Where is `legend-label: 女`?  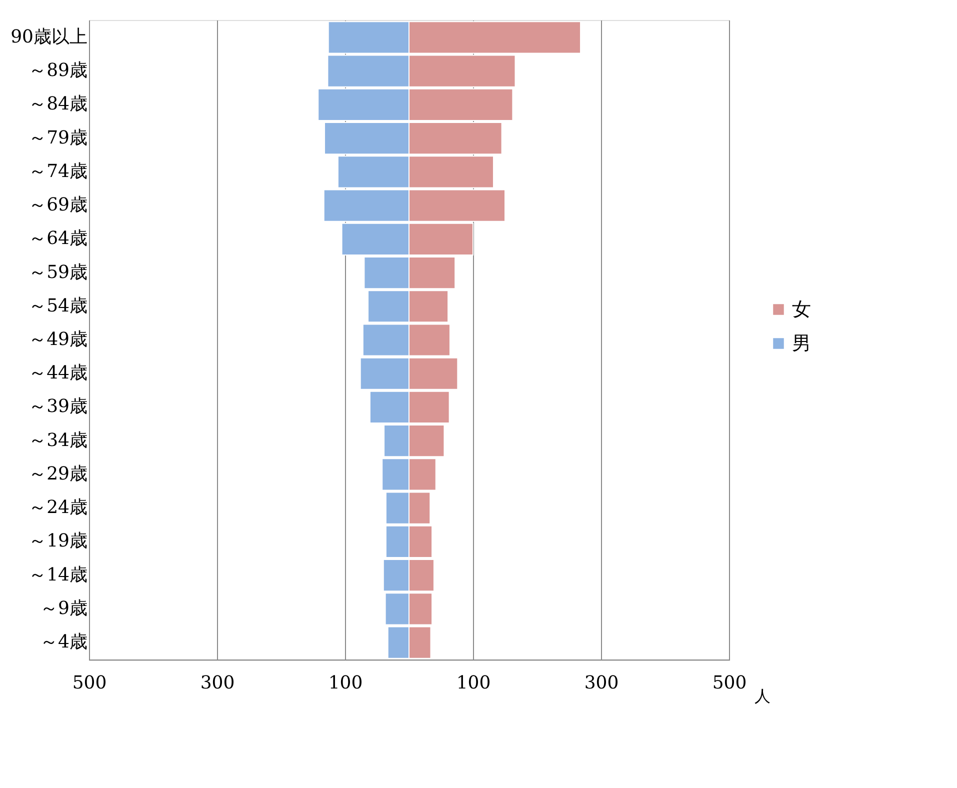
legend-label: 女 is located at coordinates (801, 309).